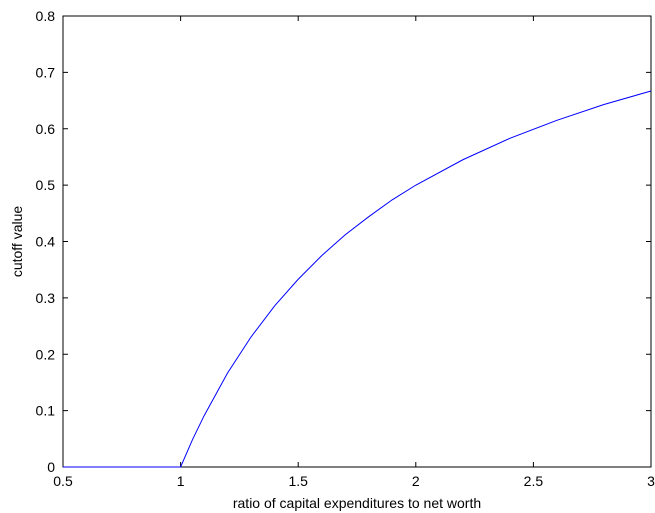 The image size is (655, 513). What do you see at coordinates (46, 72) in the screenshot?
I see `y-tick-label: 0.7` at bounding box center [46, 72].